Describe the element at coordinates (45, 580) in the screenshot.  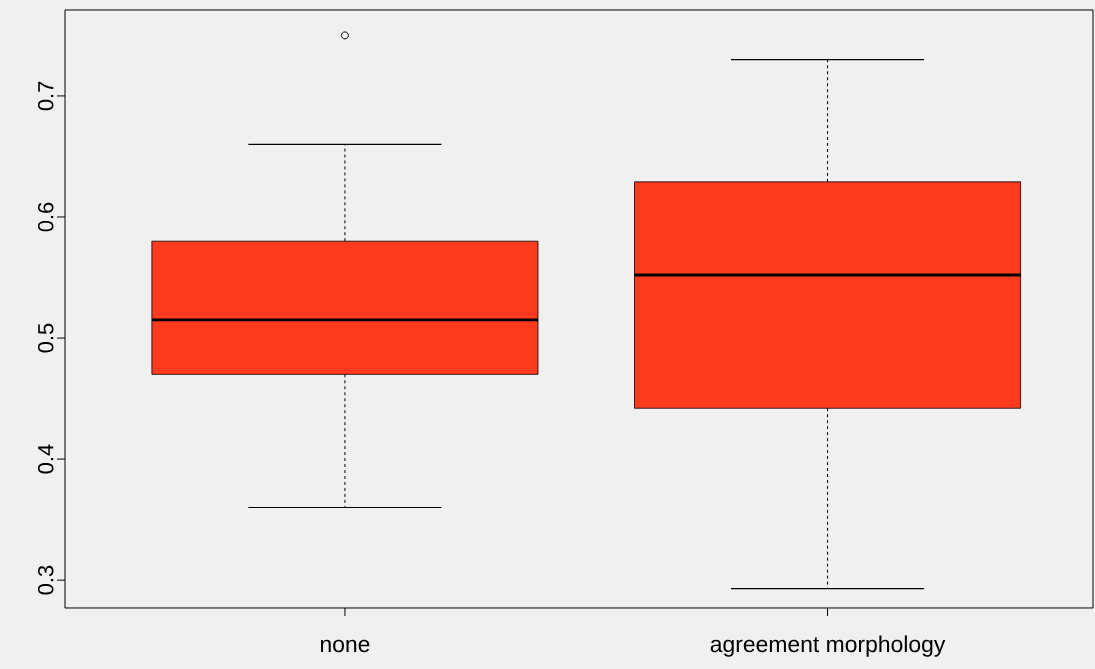
I see `y-tick-label: 0.3` at that location.